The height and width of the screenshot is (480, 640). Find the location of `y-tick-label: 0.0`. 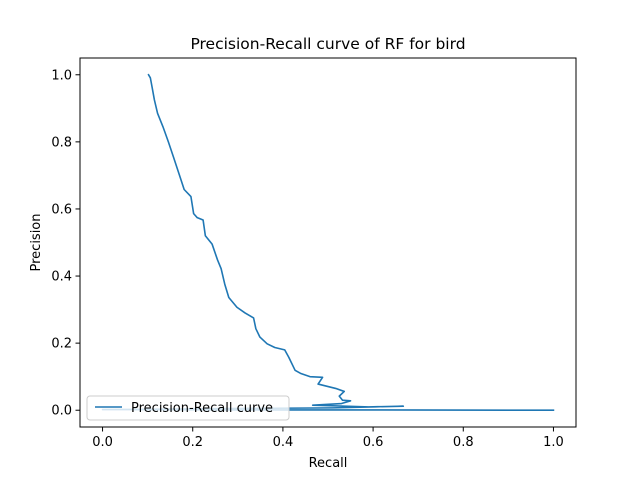

y-tick-label: 0.0 is located at coordinates (61, 411).